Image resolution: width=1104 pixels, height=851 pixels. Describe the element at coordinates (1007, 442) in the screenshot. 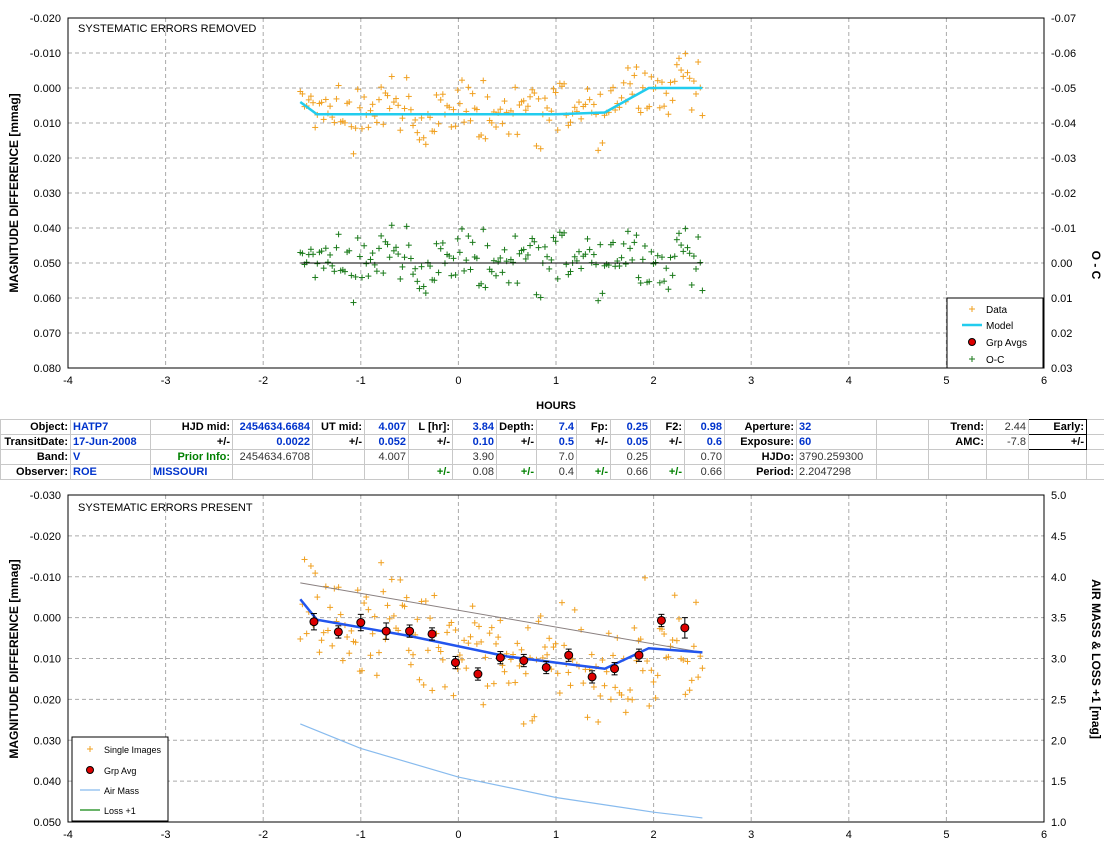

I see `info-cell: -7.8` at that location.